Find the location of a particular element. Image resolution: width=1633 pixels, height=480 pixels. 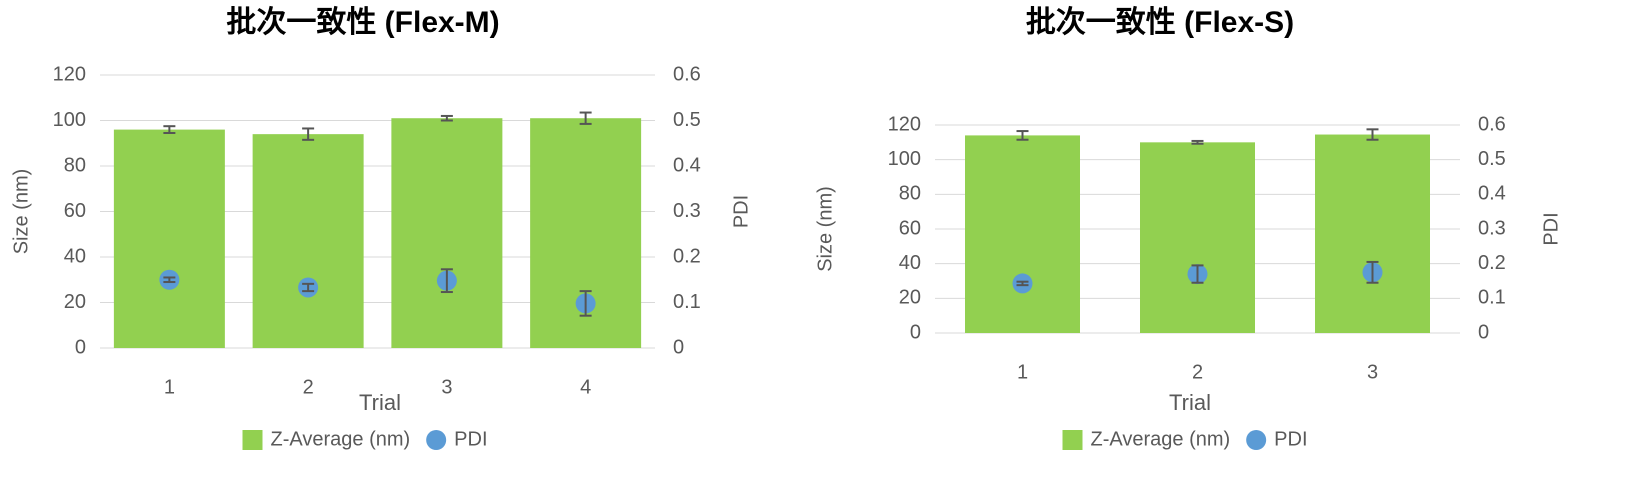

chart-title: 批次一致性 (Flex-S) is located at coordinates (1160, 22).